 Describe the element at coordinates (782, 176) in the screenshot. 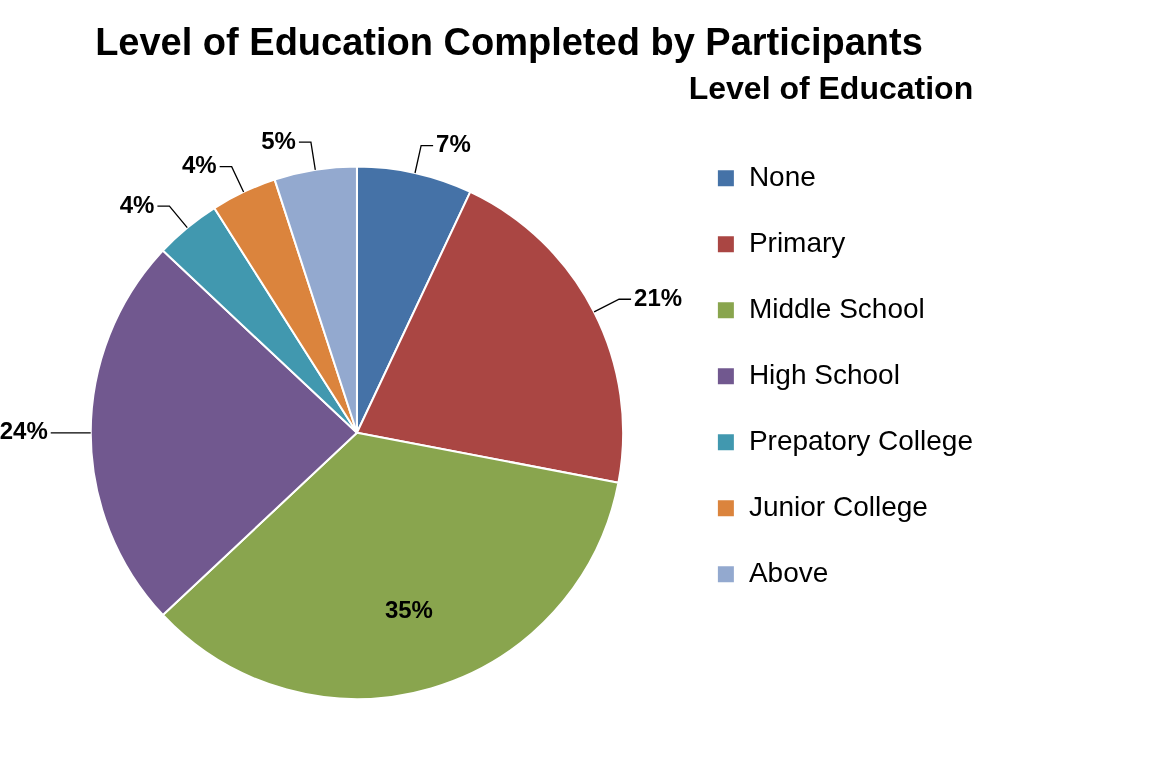

I see `legend-label: None` at that location.